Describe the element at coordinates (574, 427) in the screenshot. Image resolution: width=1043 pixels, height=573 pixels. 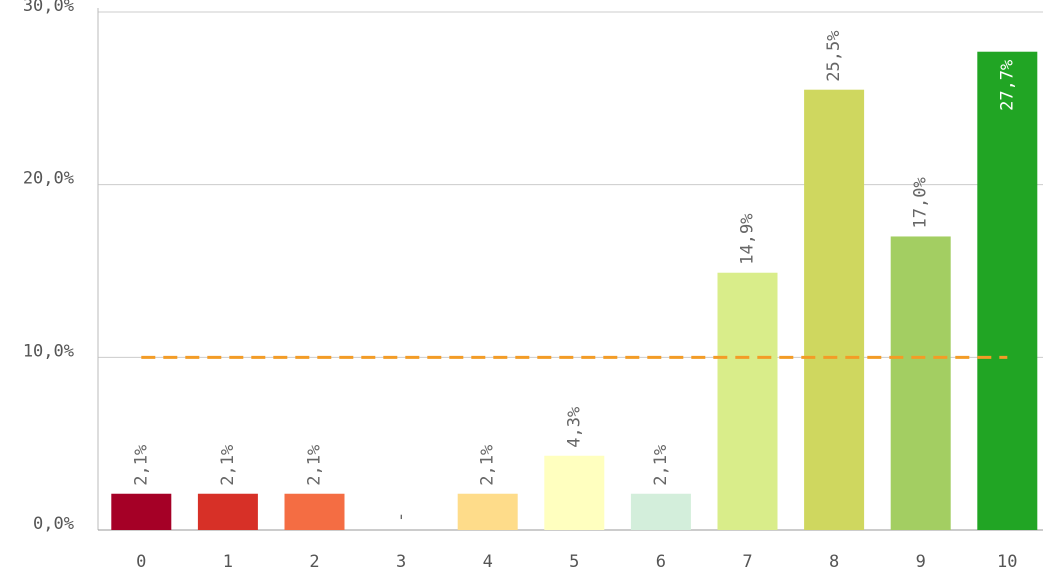
I see `value-label: 4,3%` at that location.